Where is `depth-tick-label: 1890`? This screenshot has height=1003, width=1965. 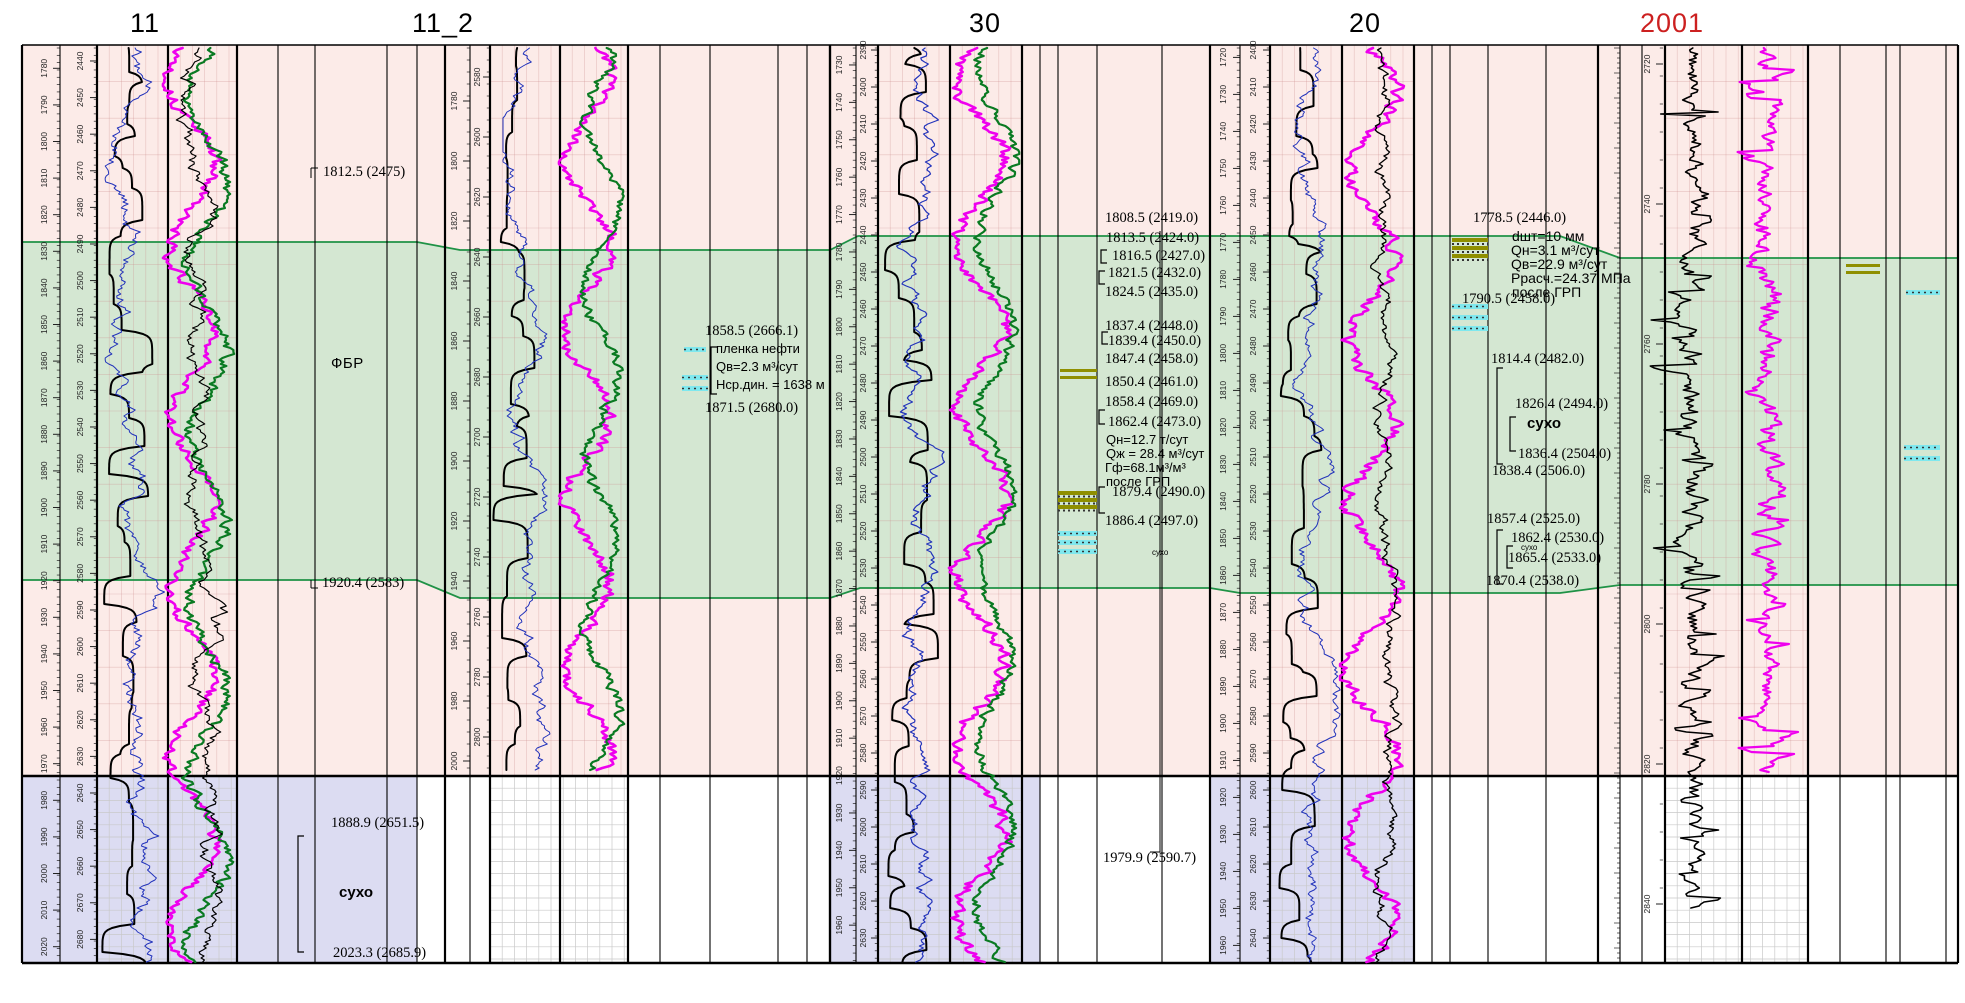
depth-tick-label: 1890 is located at coordinates (44, 470).